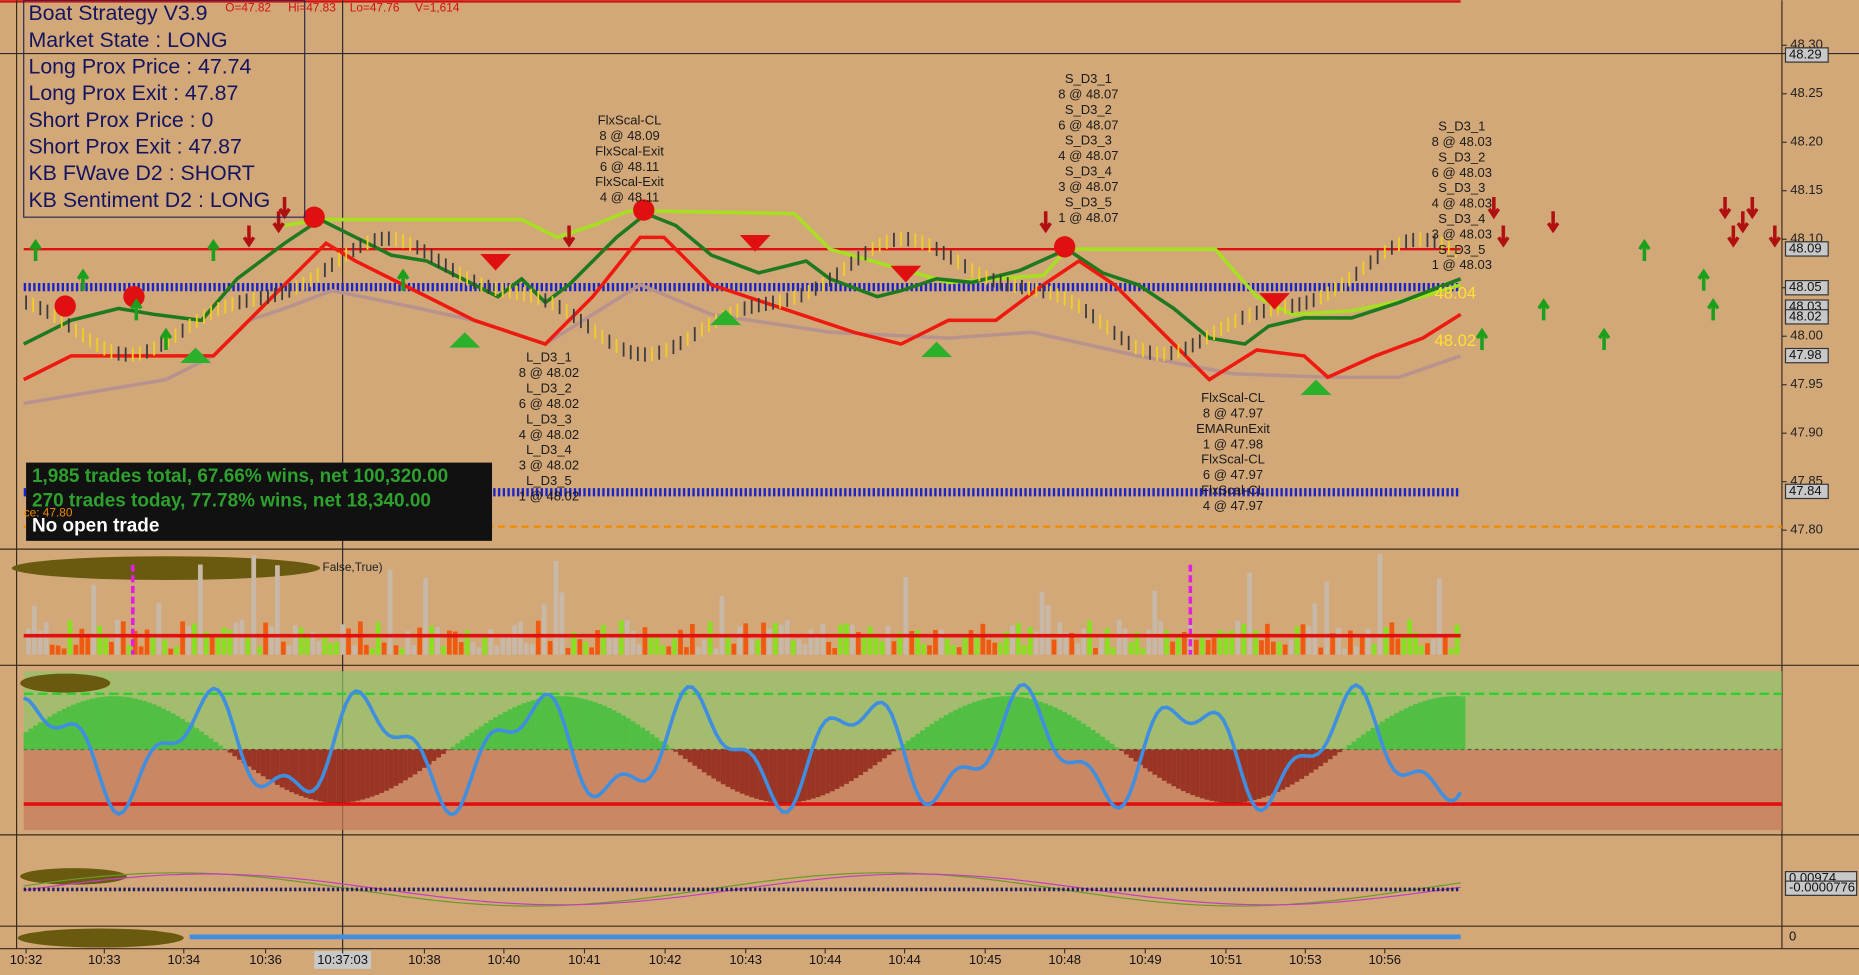 The image size is (1859, 975). What do you see at coordinates (312, 8) in the screenshot?
I see `ohlc-value: Hi=47.83` at bounding box center [312, 8].